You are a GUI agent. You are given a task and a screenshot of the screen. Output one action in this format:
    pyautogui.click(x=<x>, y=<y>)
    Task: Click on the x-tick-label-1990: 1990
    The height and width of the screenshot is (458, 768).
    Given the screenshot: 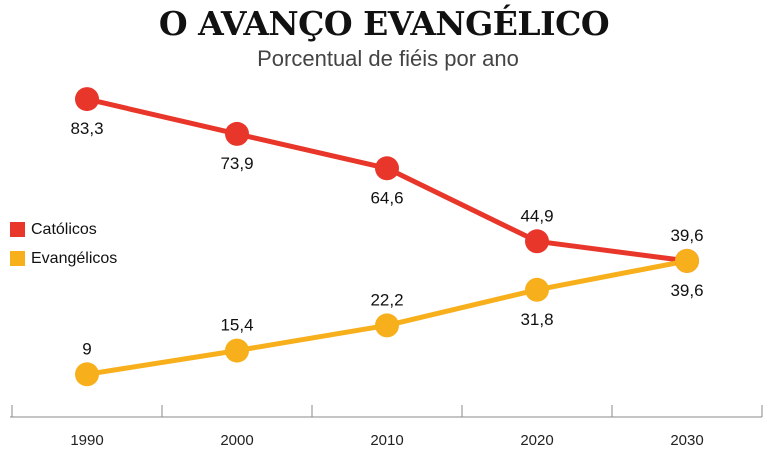 What is the action you would take?
    pyautogui.click(x=86, y=440)
    